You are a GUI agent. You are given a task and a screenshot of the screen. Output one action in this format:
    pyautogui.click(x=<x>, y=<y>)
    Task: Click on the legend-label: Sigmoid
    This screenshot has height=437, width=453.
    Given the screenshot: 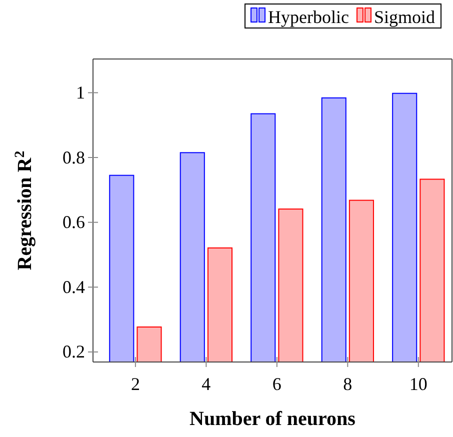 What is the action you would take?
    pyautogui.click(x=404, y=17)
    